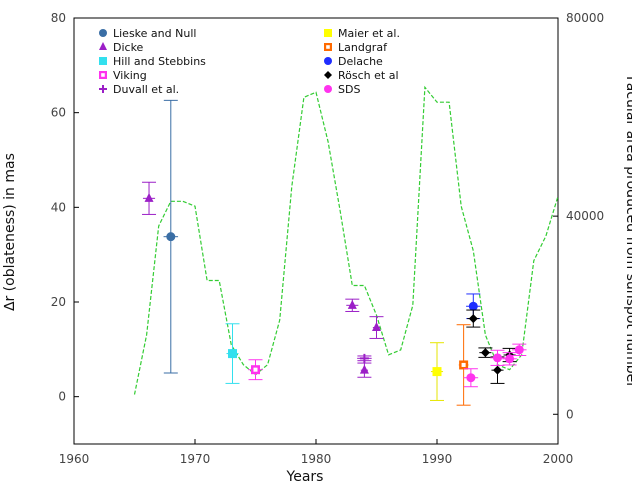 The image size is (632, 487). I want to click on legend-item: Dicke, so click(121, 47).